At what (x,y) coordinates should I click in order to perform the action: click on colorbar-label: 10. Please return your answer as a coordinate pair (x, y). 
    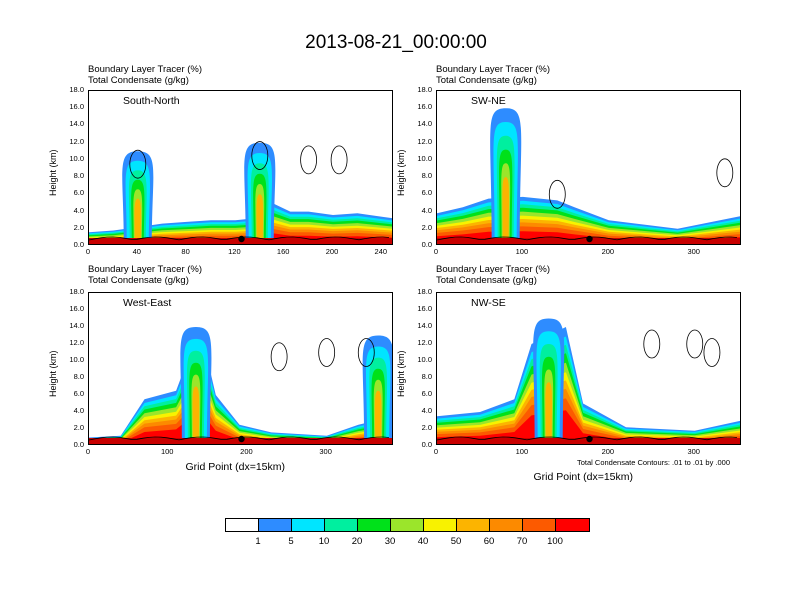
    Looking at the image, I should click on (324, 541).